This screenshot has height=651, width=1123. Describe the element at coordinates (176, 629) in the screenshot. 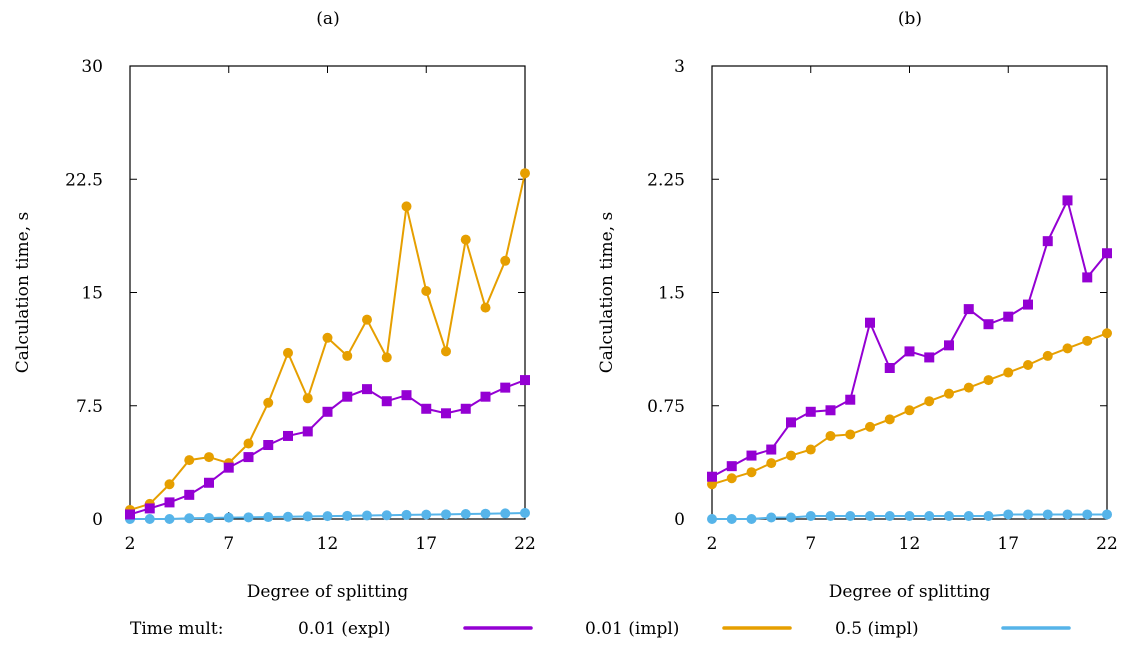

I see `legend-title: Time mult:` at that location.